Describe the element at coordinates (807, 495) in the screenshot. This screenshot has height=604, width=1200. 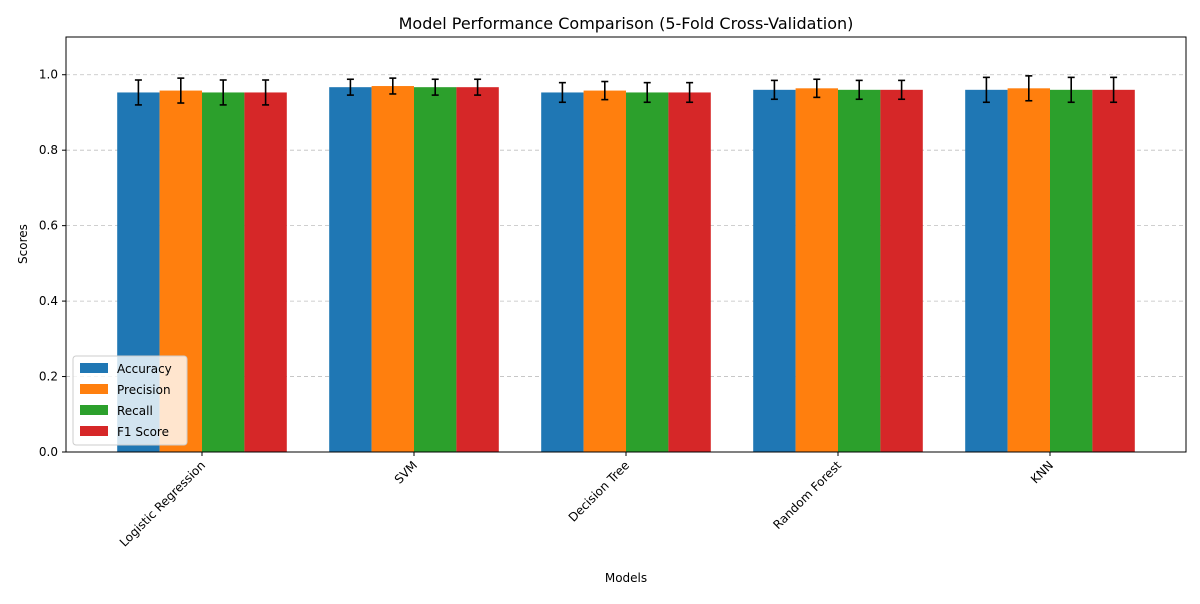
I see `x-tick-label: Random Forest` at that location.